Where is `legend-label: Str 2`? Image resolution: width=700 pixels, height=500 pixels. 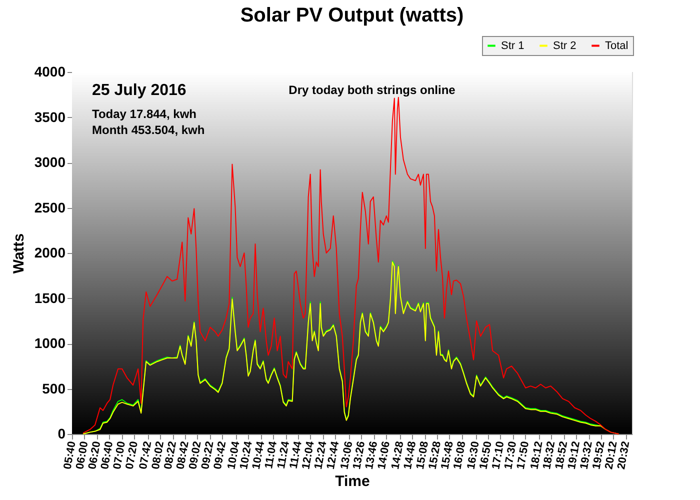 legend-label: Str 2 is located at coordinates (564, 46).